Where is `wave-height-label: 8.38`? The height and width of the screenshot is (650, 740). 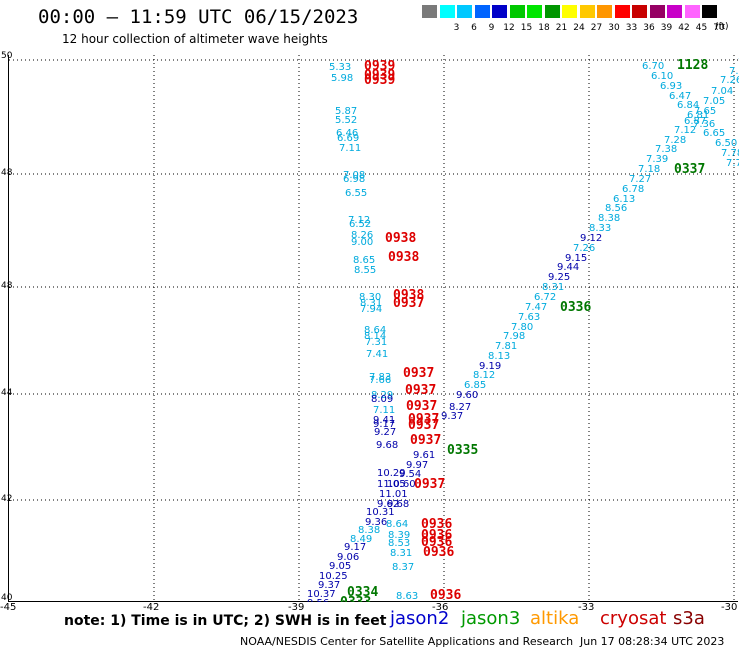
wave-height-label: 8.38 is located at coordinates (609, 218).